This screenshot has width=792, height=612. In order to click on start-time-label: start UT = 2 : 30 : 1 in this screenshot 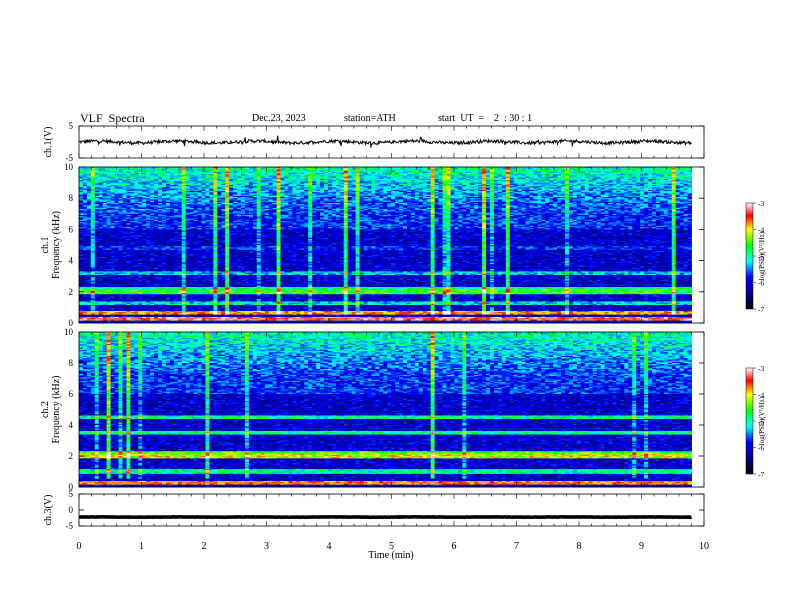, I will do `click(485, 118)`.